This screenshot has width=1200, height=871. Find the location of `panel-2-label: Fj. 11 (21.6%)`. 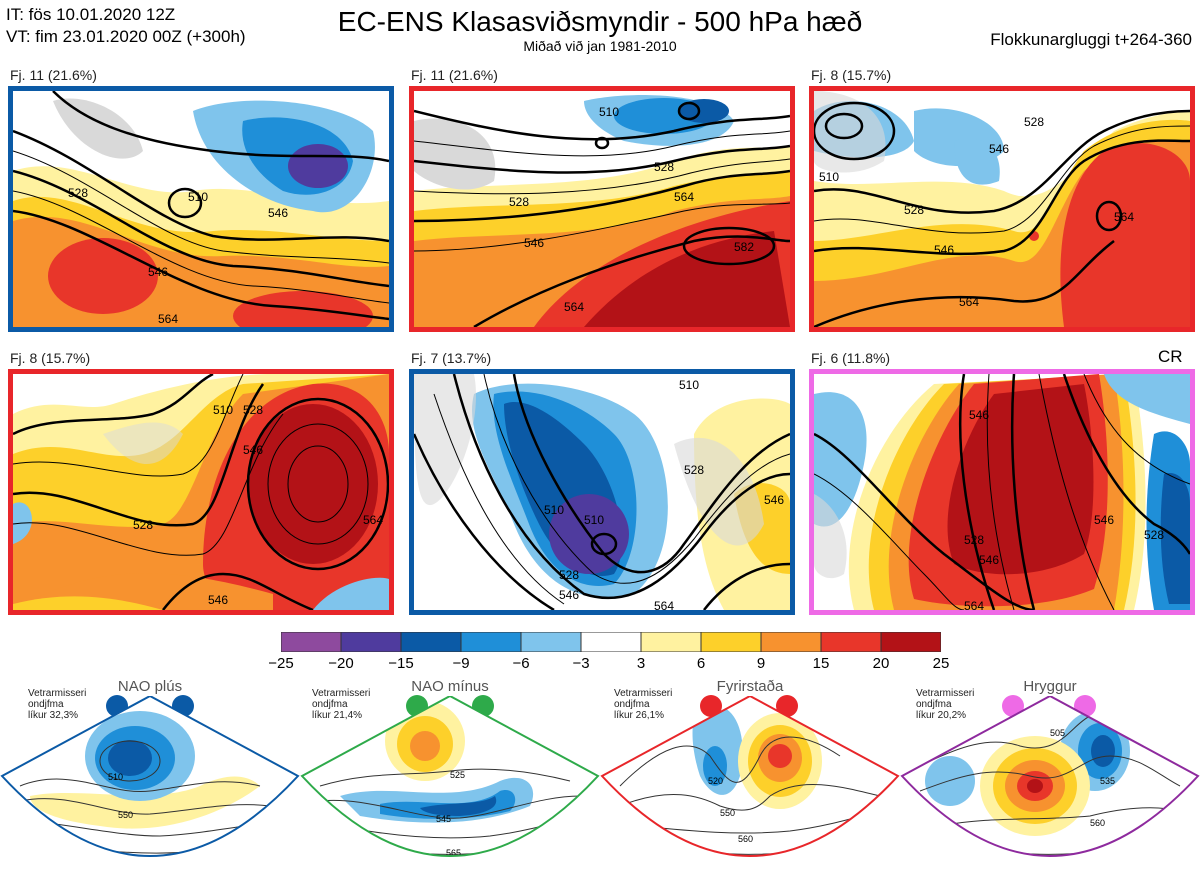

panel-2-label: Fj. 11 (21.6%) is located at coordinates (454, 75).